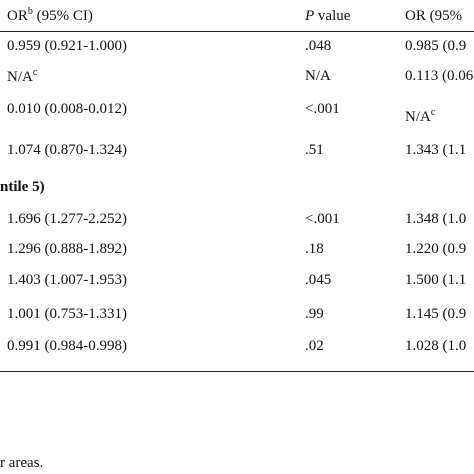 The width and height of the screenshot is (474, 474). I want to click on table-cell-or: 0.991 (0.984-0.998), so click(67, 346).